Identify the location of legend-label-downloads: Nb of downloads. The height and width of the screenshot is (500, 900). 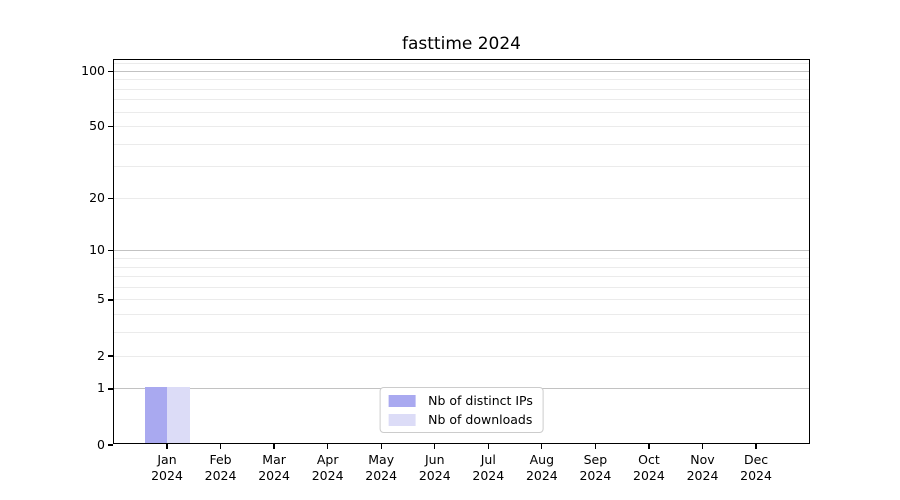
(480, 419).